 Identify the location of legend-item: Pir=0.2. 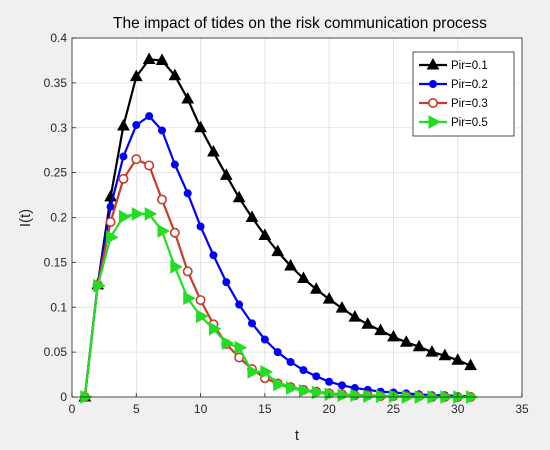
(453, 85).